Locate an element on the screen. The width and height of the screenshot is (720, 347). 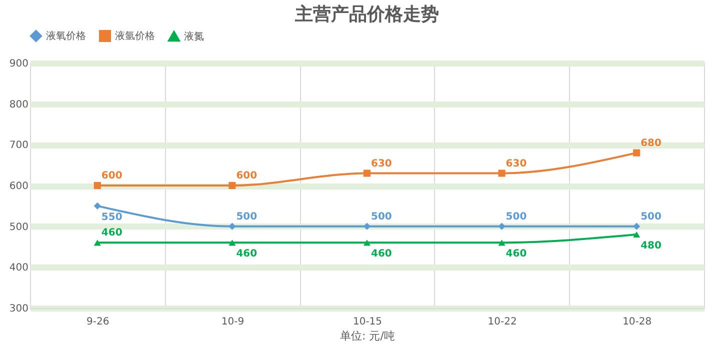
x-tick-label: 10-9 is located at coordinates (232, 322).